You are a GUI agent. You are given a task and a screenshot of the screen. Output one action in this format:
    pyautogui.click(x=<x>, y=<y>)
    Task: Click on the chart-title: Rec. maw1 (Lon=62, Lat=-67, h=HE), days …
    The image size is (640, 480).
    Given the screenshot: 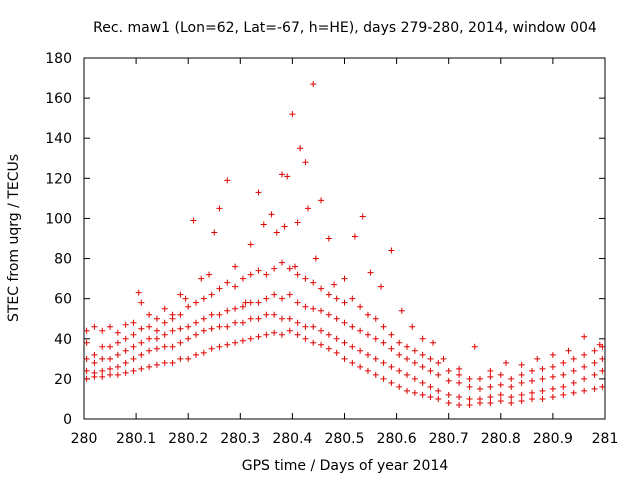 What is the action you would take?
    pyautogui.click(x=345, y=28)
    